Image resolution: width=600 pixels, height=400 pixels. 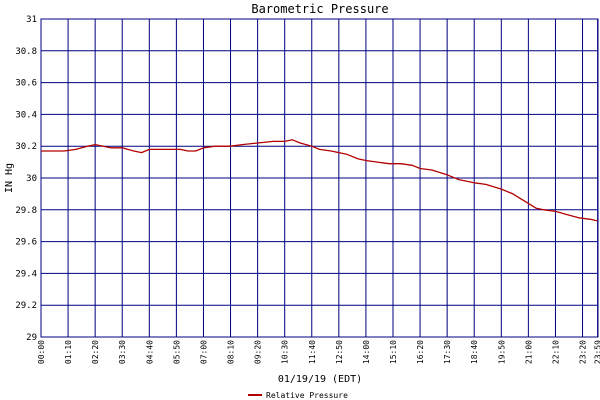 I want to click on legend: Relative Pressure, so click(x=298, y=395).